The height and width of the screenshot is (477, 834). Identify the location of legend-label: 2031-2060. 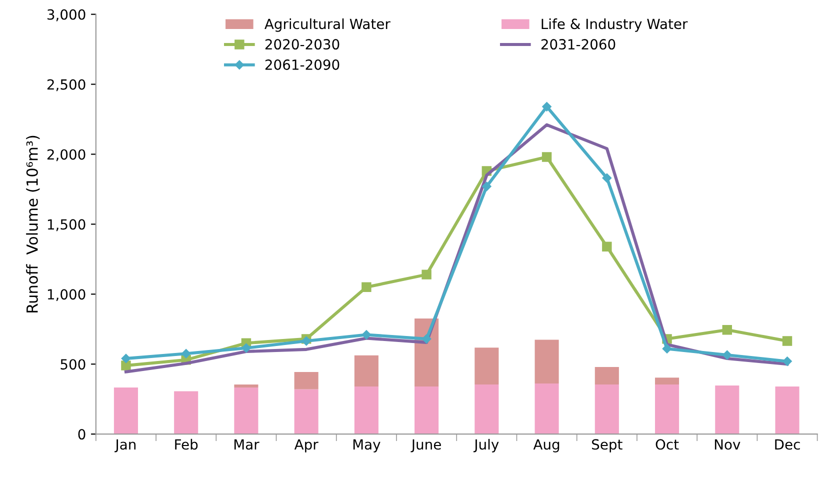
(578, 44).